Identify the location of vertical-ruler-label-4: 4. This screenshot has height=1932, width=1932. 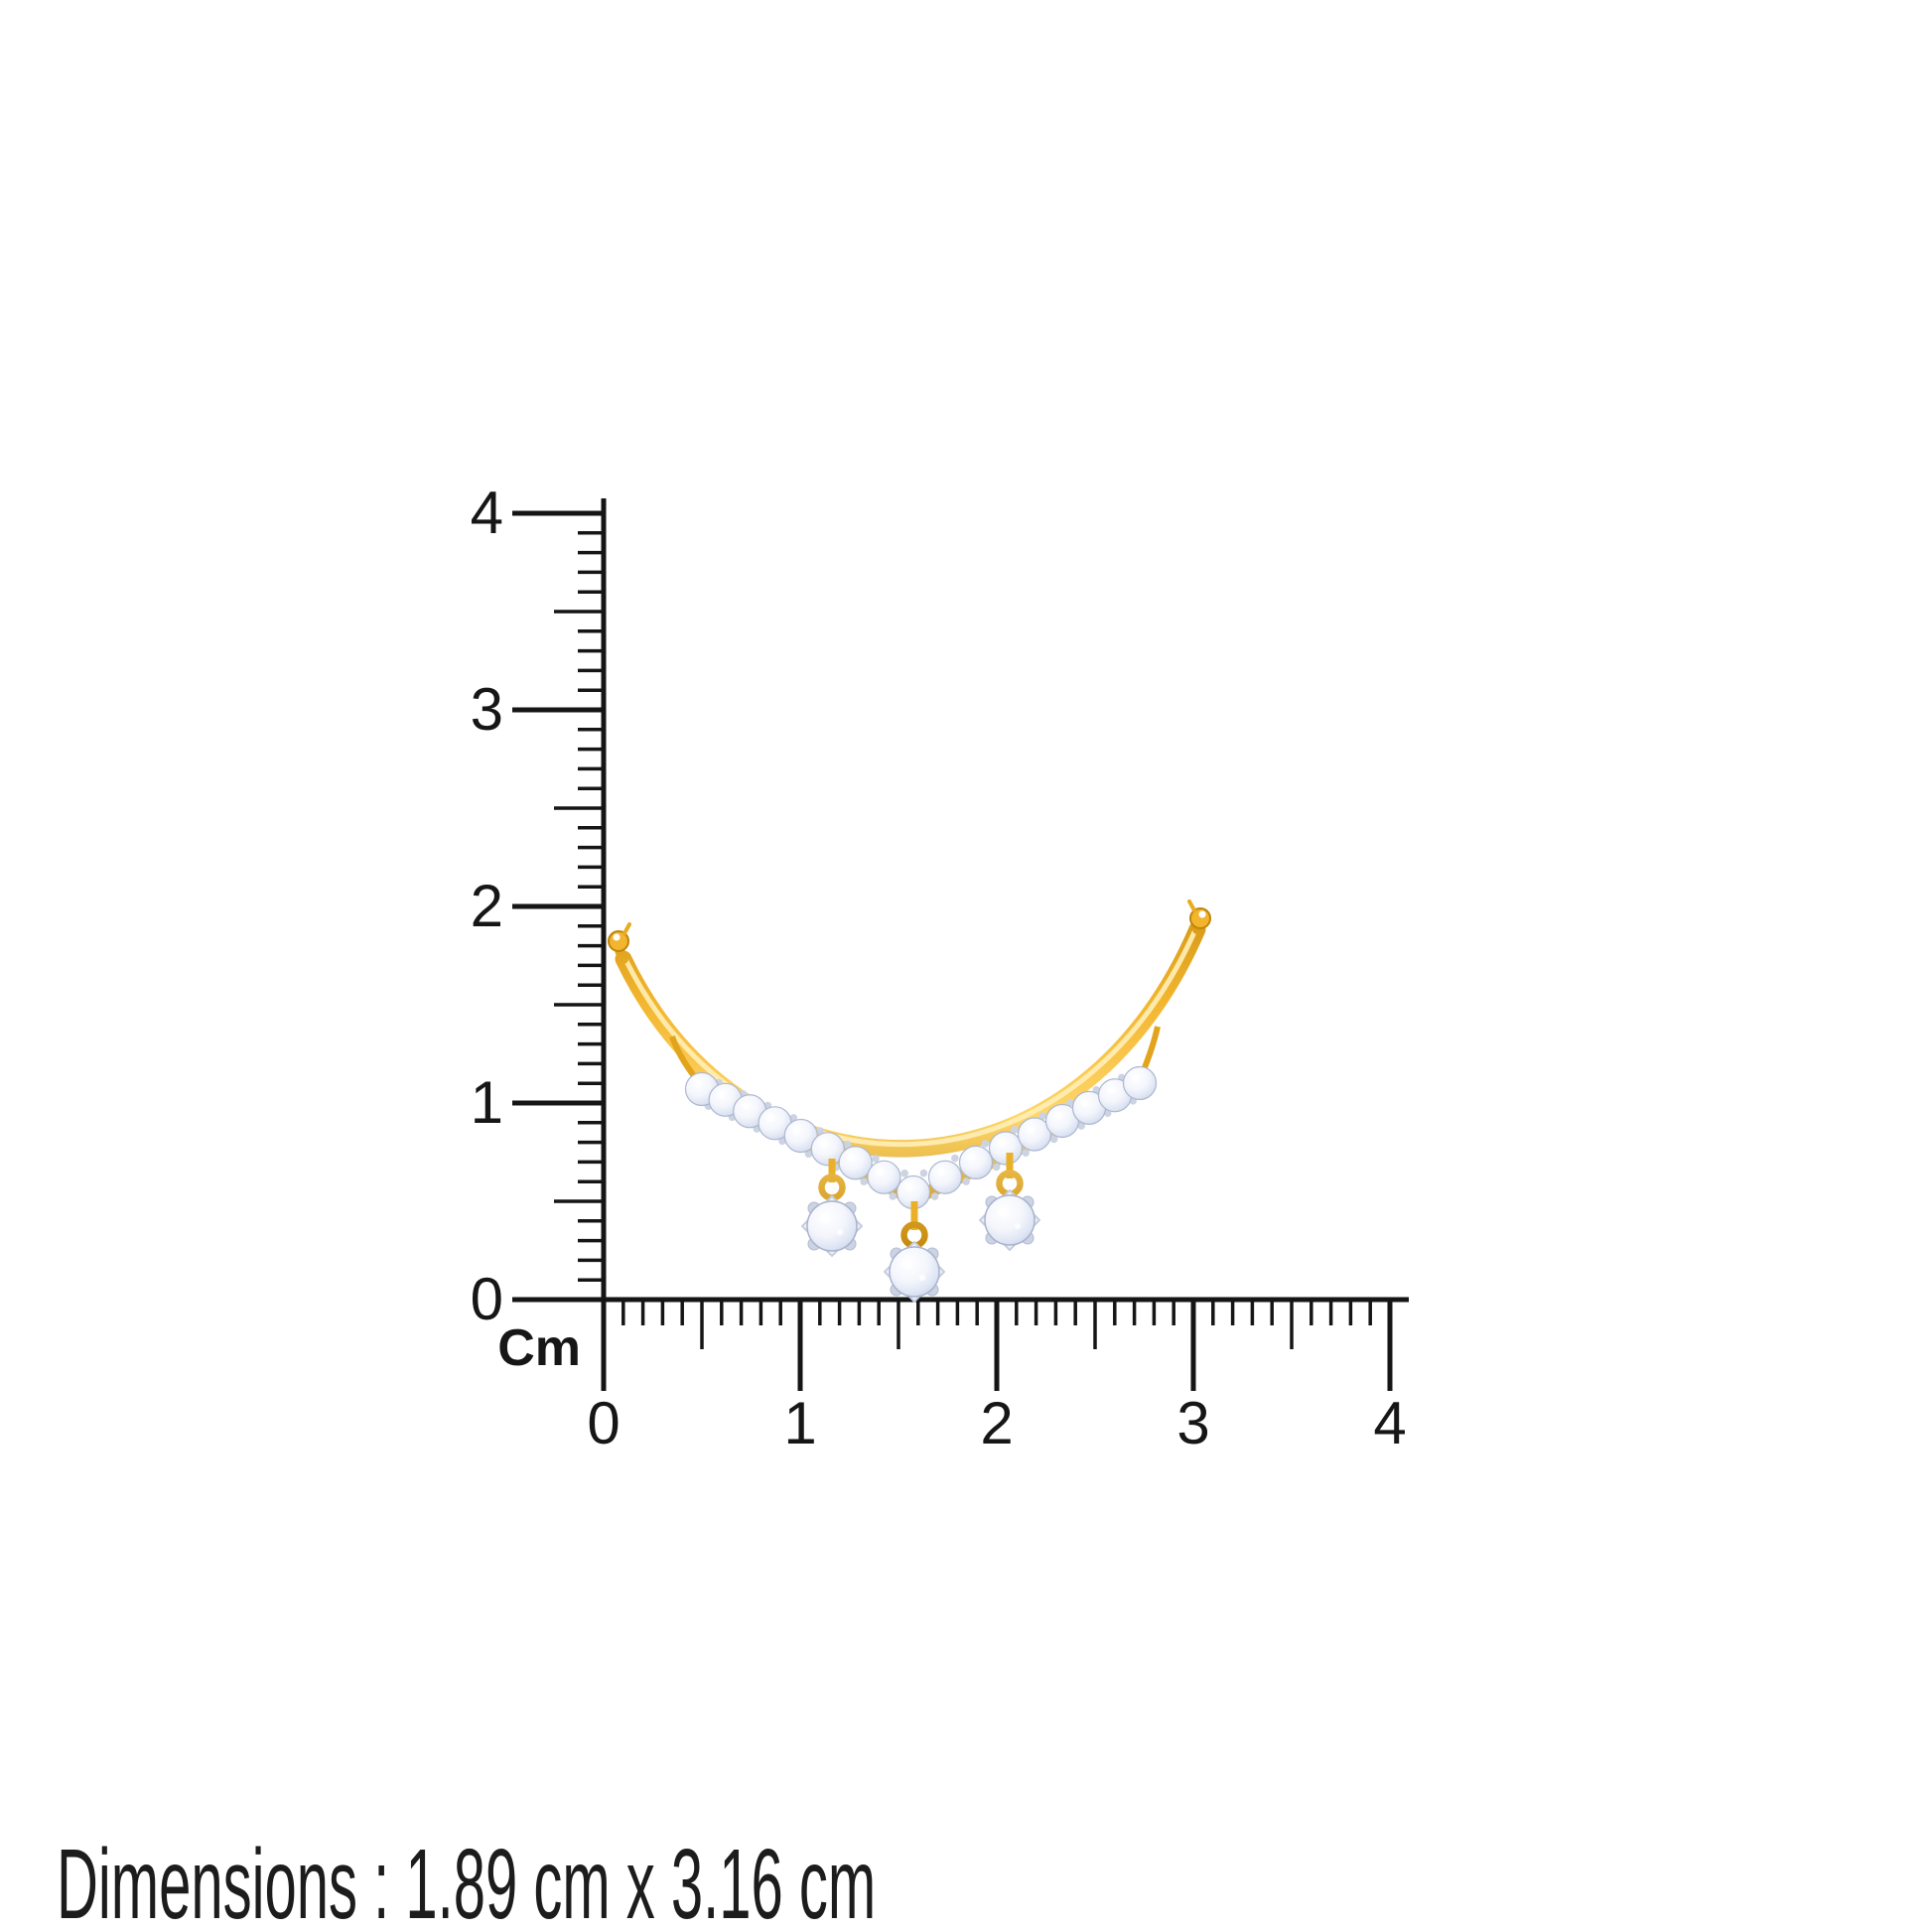
(487, 513).